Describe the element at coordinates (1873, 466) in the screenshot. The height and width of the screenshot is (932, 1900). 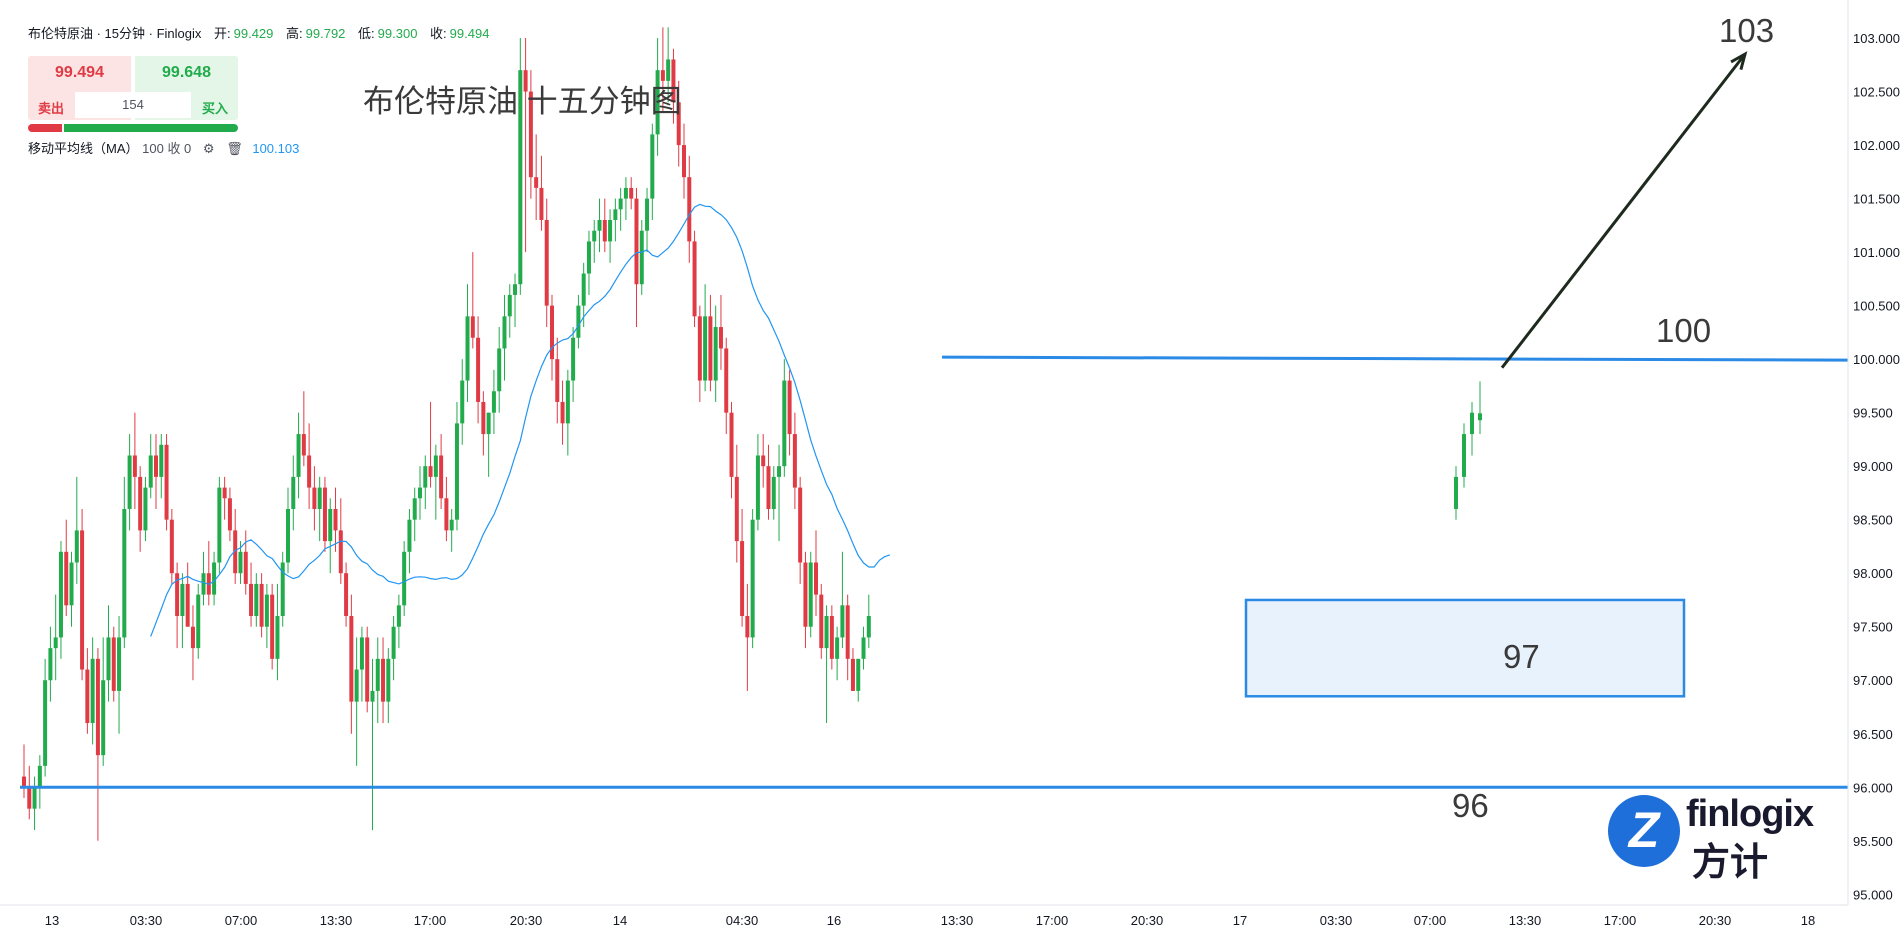
I see `price-tick-label: 99.000` at that location.